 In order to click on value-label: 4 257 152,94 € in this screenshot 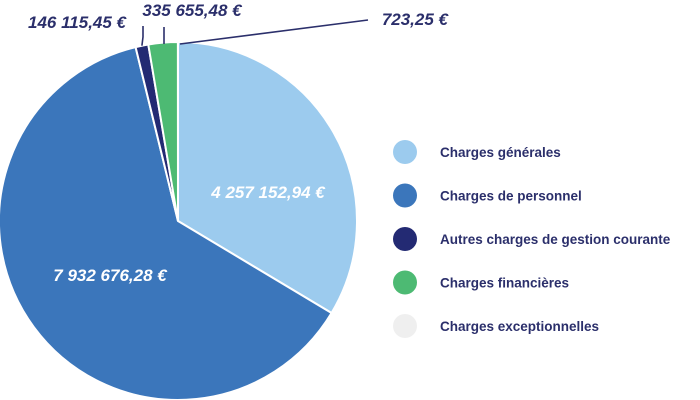, I will do `click(268, 192)`.